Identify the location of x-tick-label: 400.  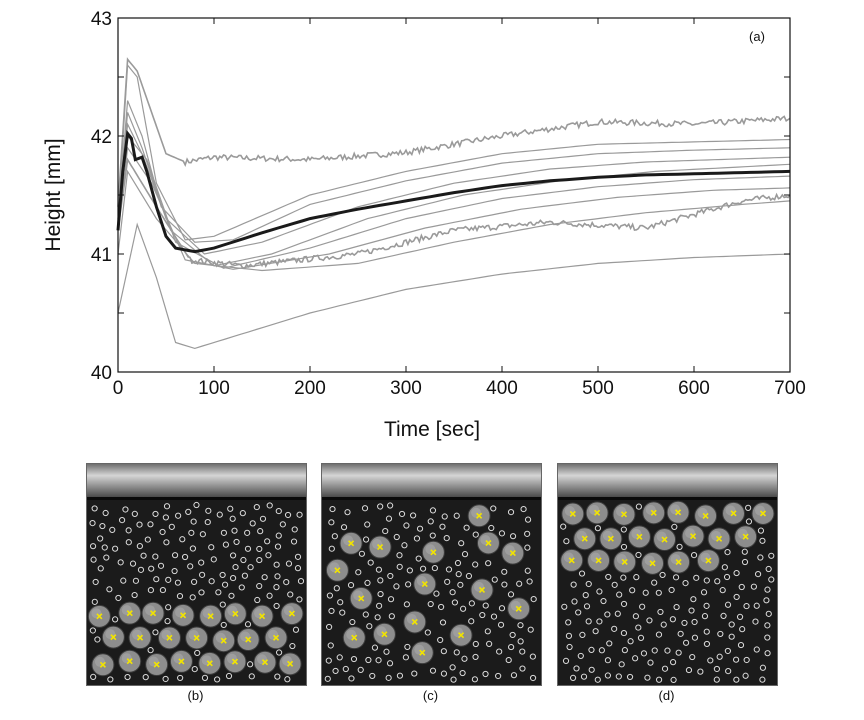
(502, 388).